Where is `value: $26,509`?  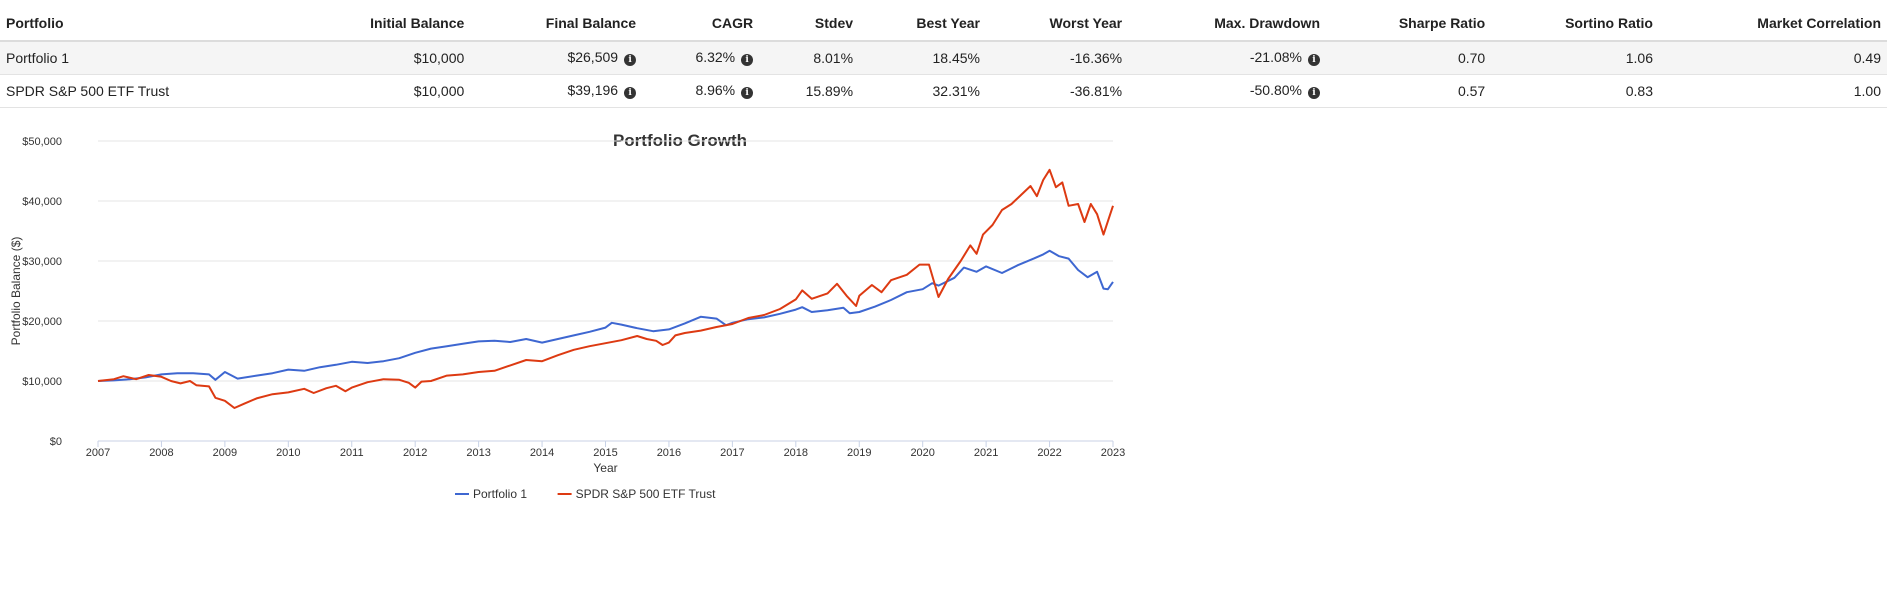 value: $26,509 is located at coordinates (593, 57).